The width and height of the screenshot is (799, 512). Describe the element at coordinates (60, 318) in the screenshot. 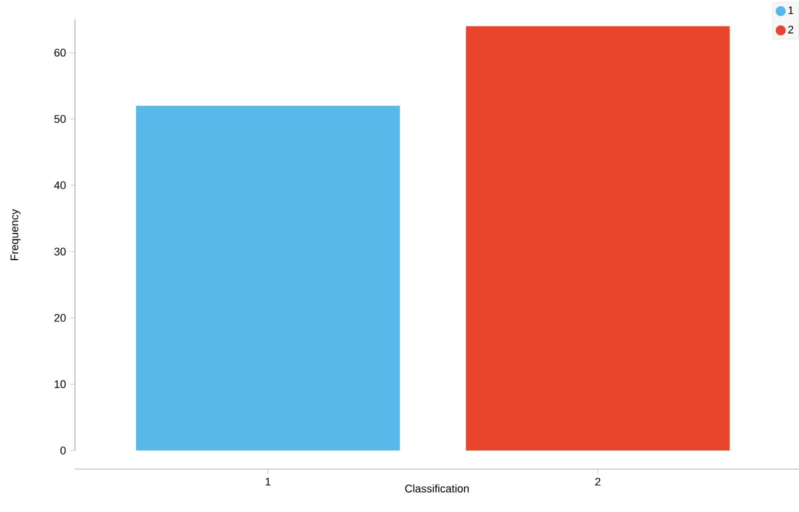

I see `y-tick-label: 20` at that location.